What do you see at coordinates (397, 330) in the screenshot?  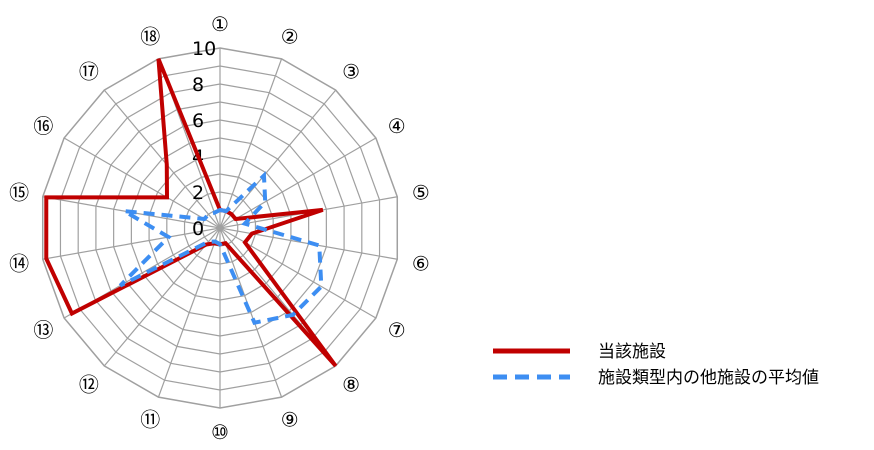 I see `category-label: ⑦` at bounding box center [397, 330].